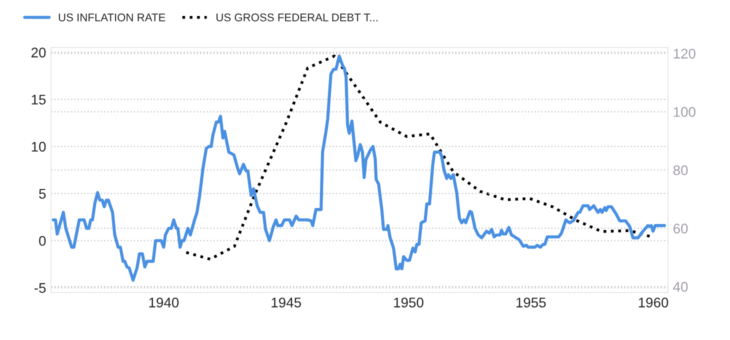 The height and width of the screenshot is (340, 730). I want to click on y-tick-label: 0, so click(42, 241).